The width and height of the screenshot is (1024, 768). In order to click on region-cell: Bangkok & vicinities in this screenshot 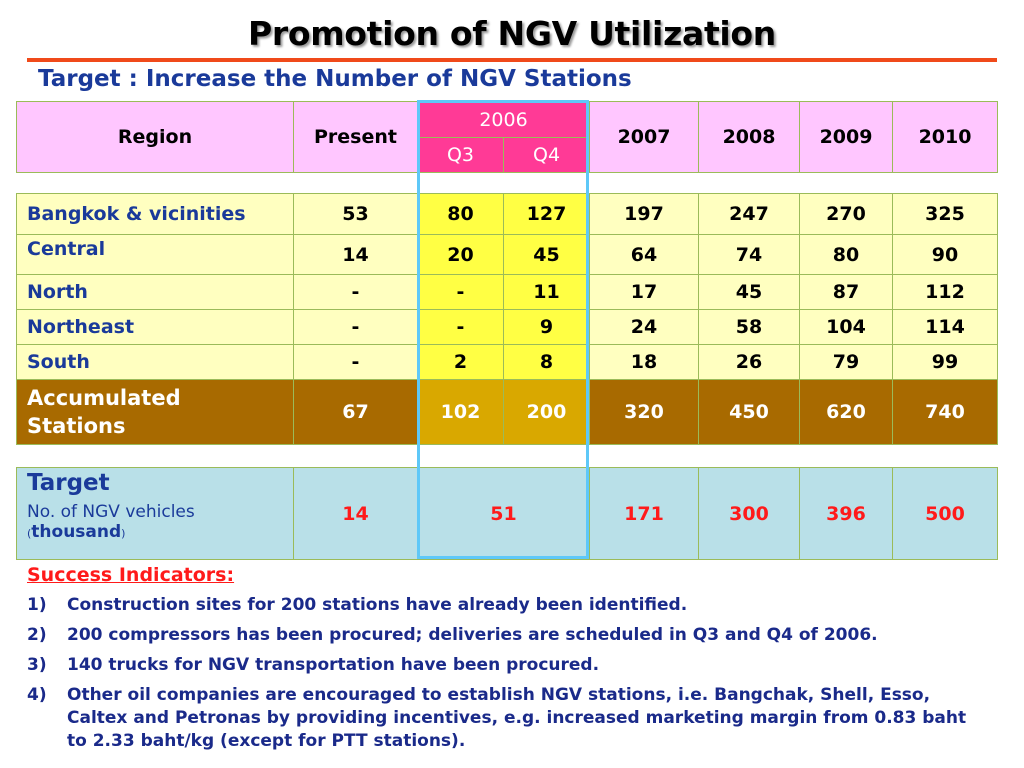, I will do `click(155, 214)`.